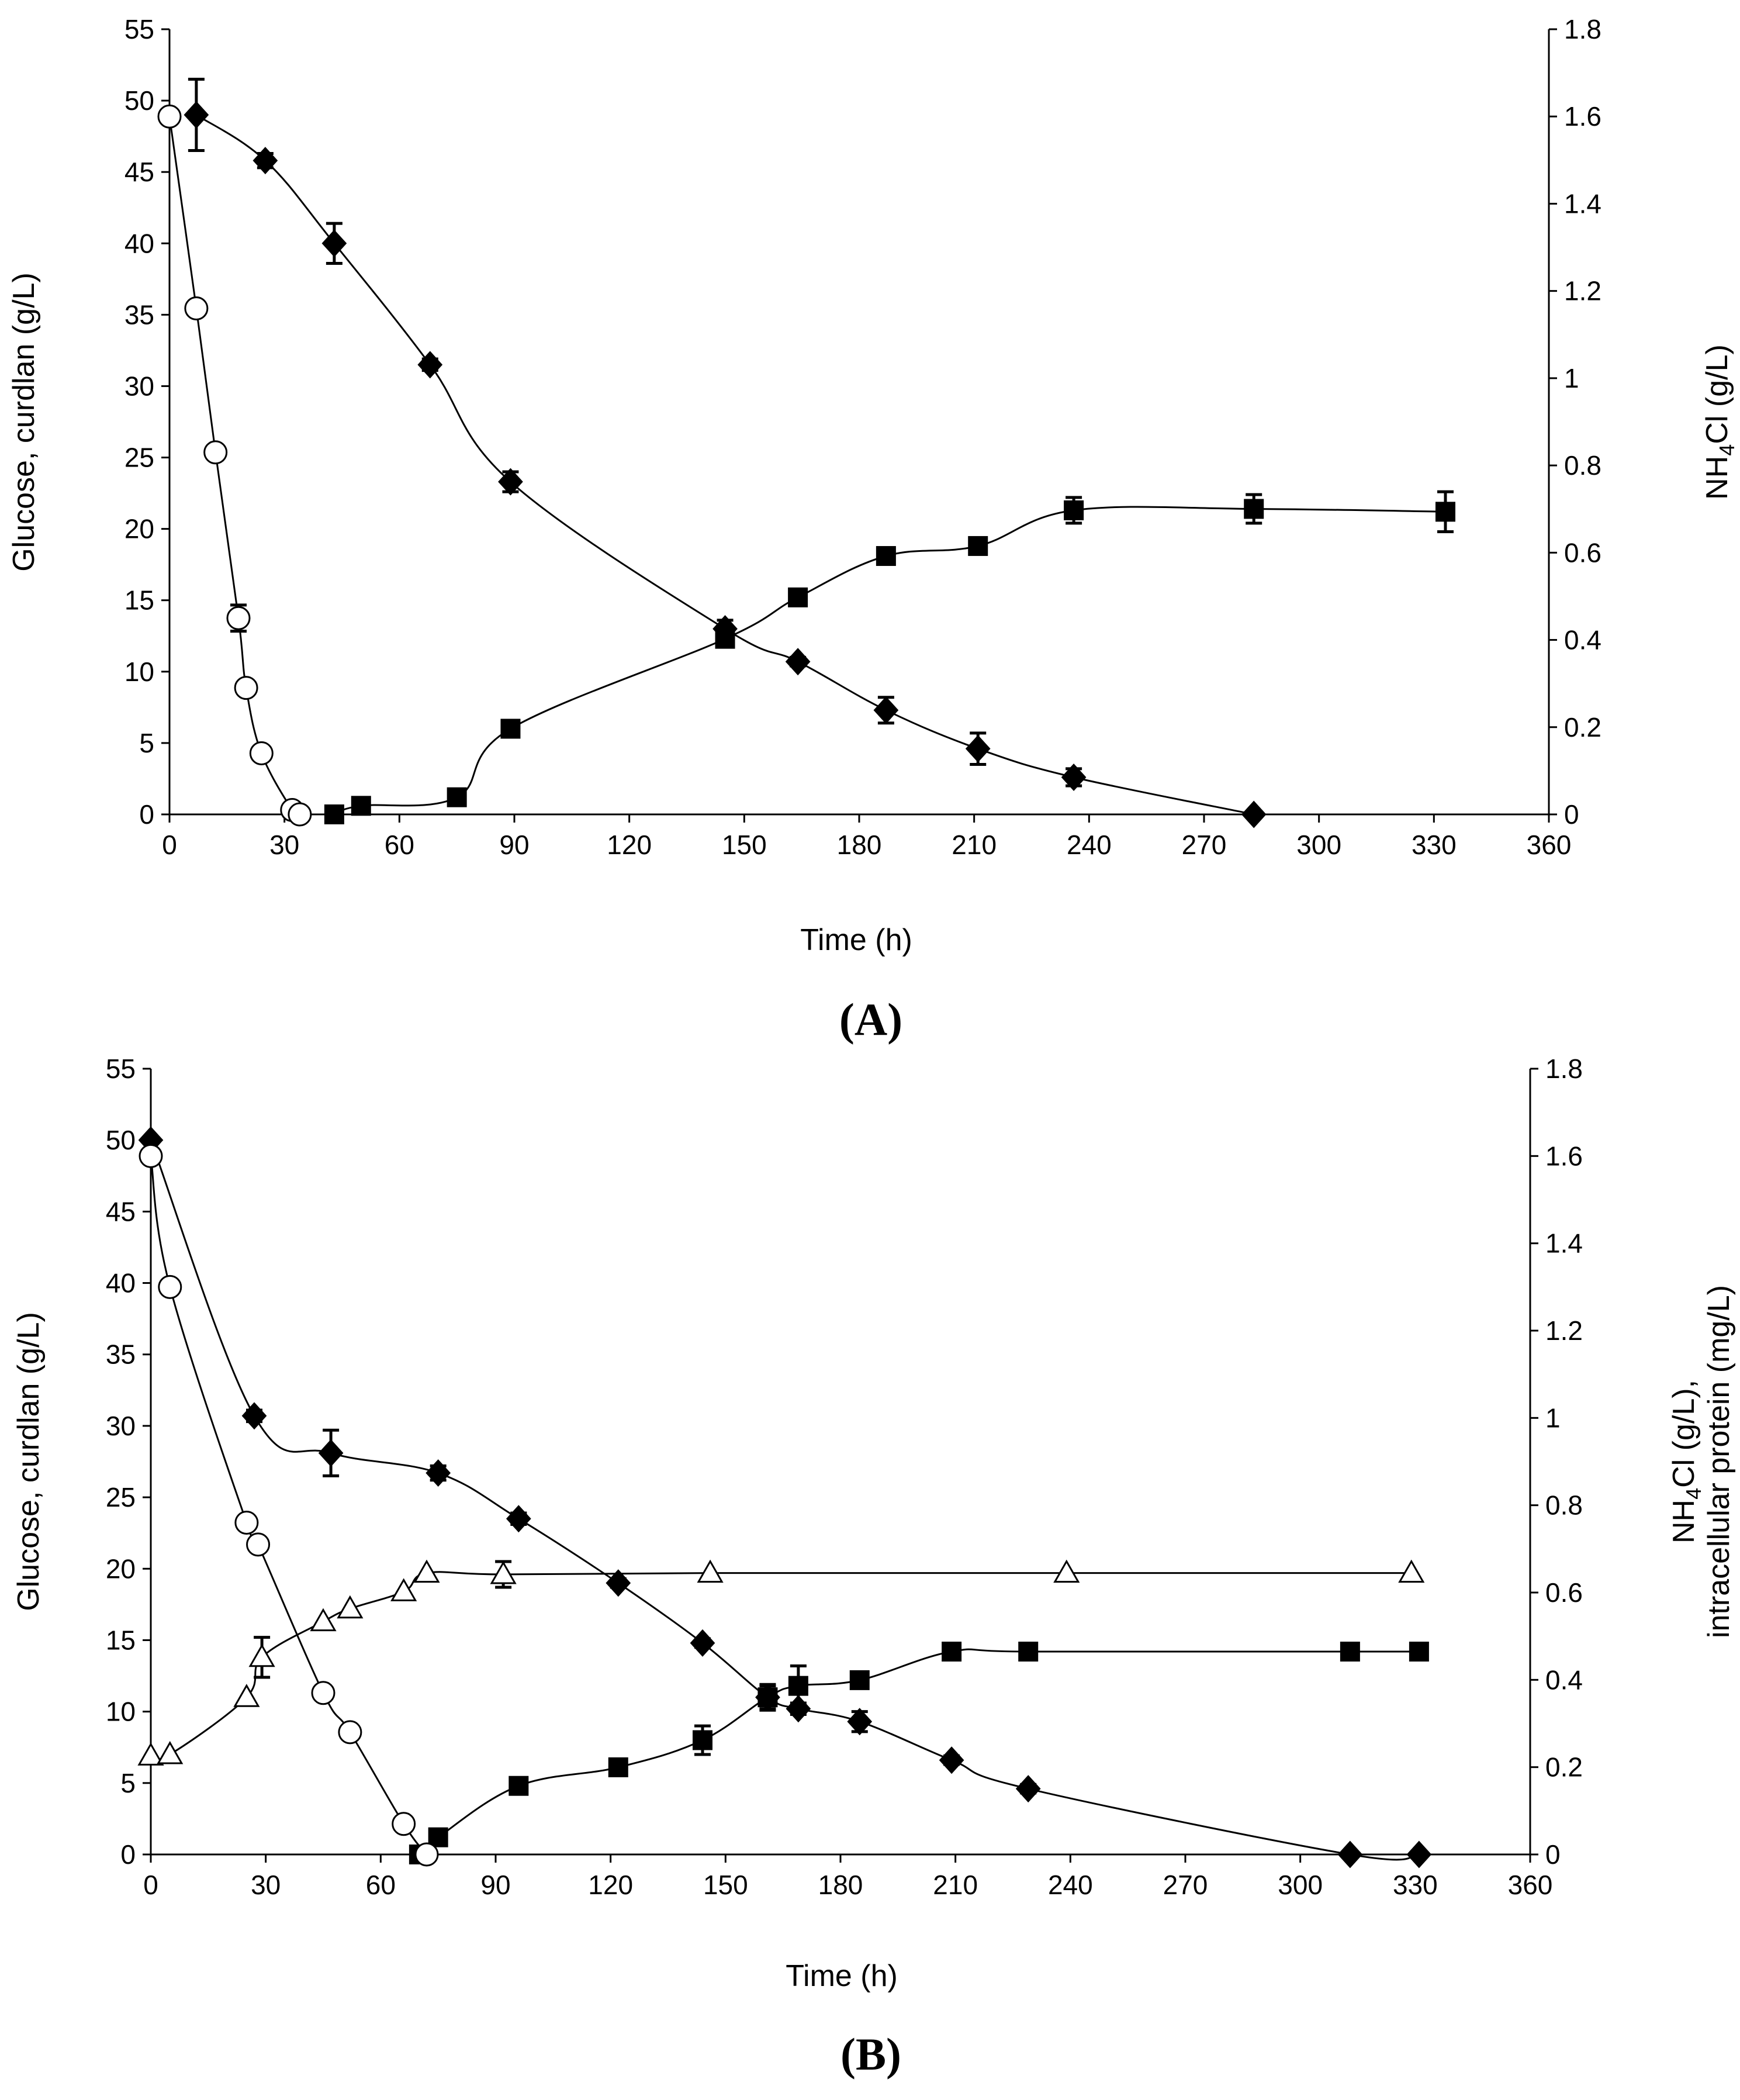 The height and width of the screenshot is (2100, 1740). Describe the element at coordinates (121, 1712) in the screenshot. I see `y-left-tick-label: 10` at that location.